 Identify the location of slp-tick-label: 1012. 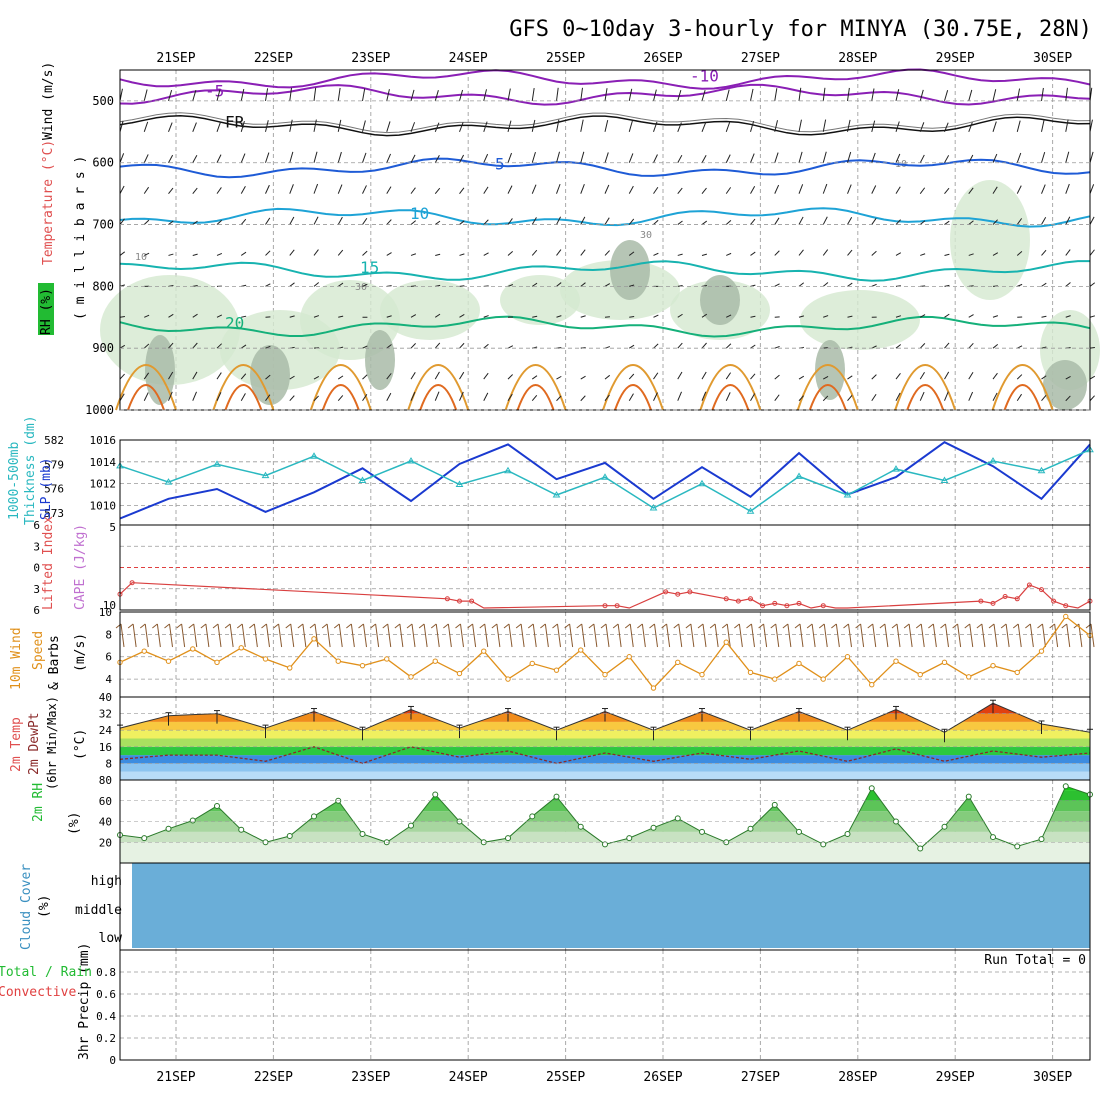
(103, 484).